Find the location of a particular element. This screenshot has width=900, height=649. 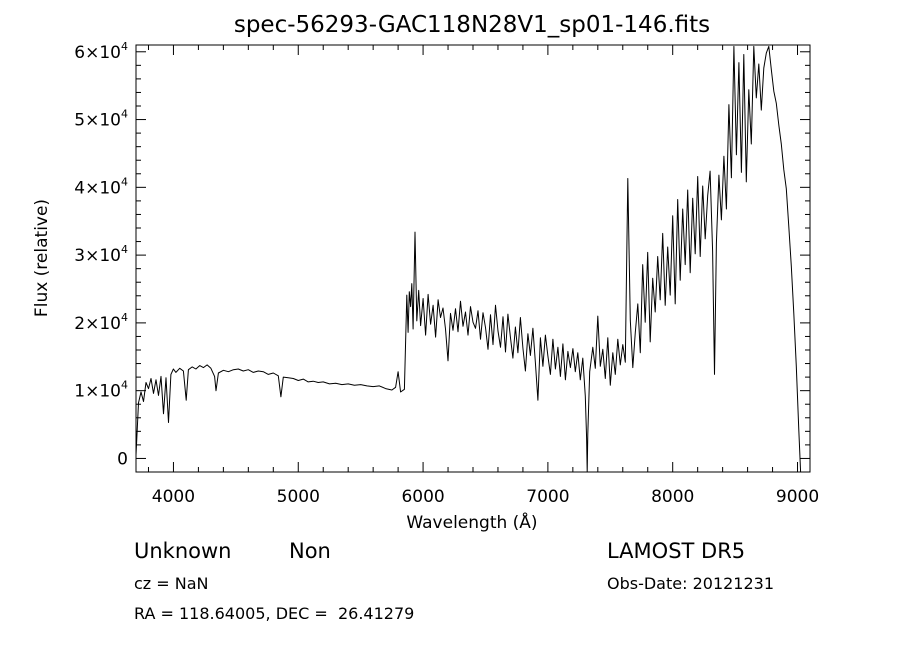

x-tick-label: 9000 is located at coordinates (797, 497).